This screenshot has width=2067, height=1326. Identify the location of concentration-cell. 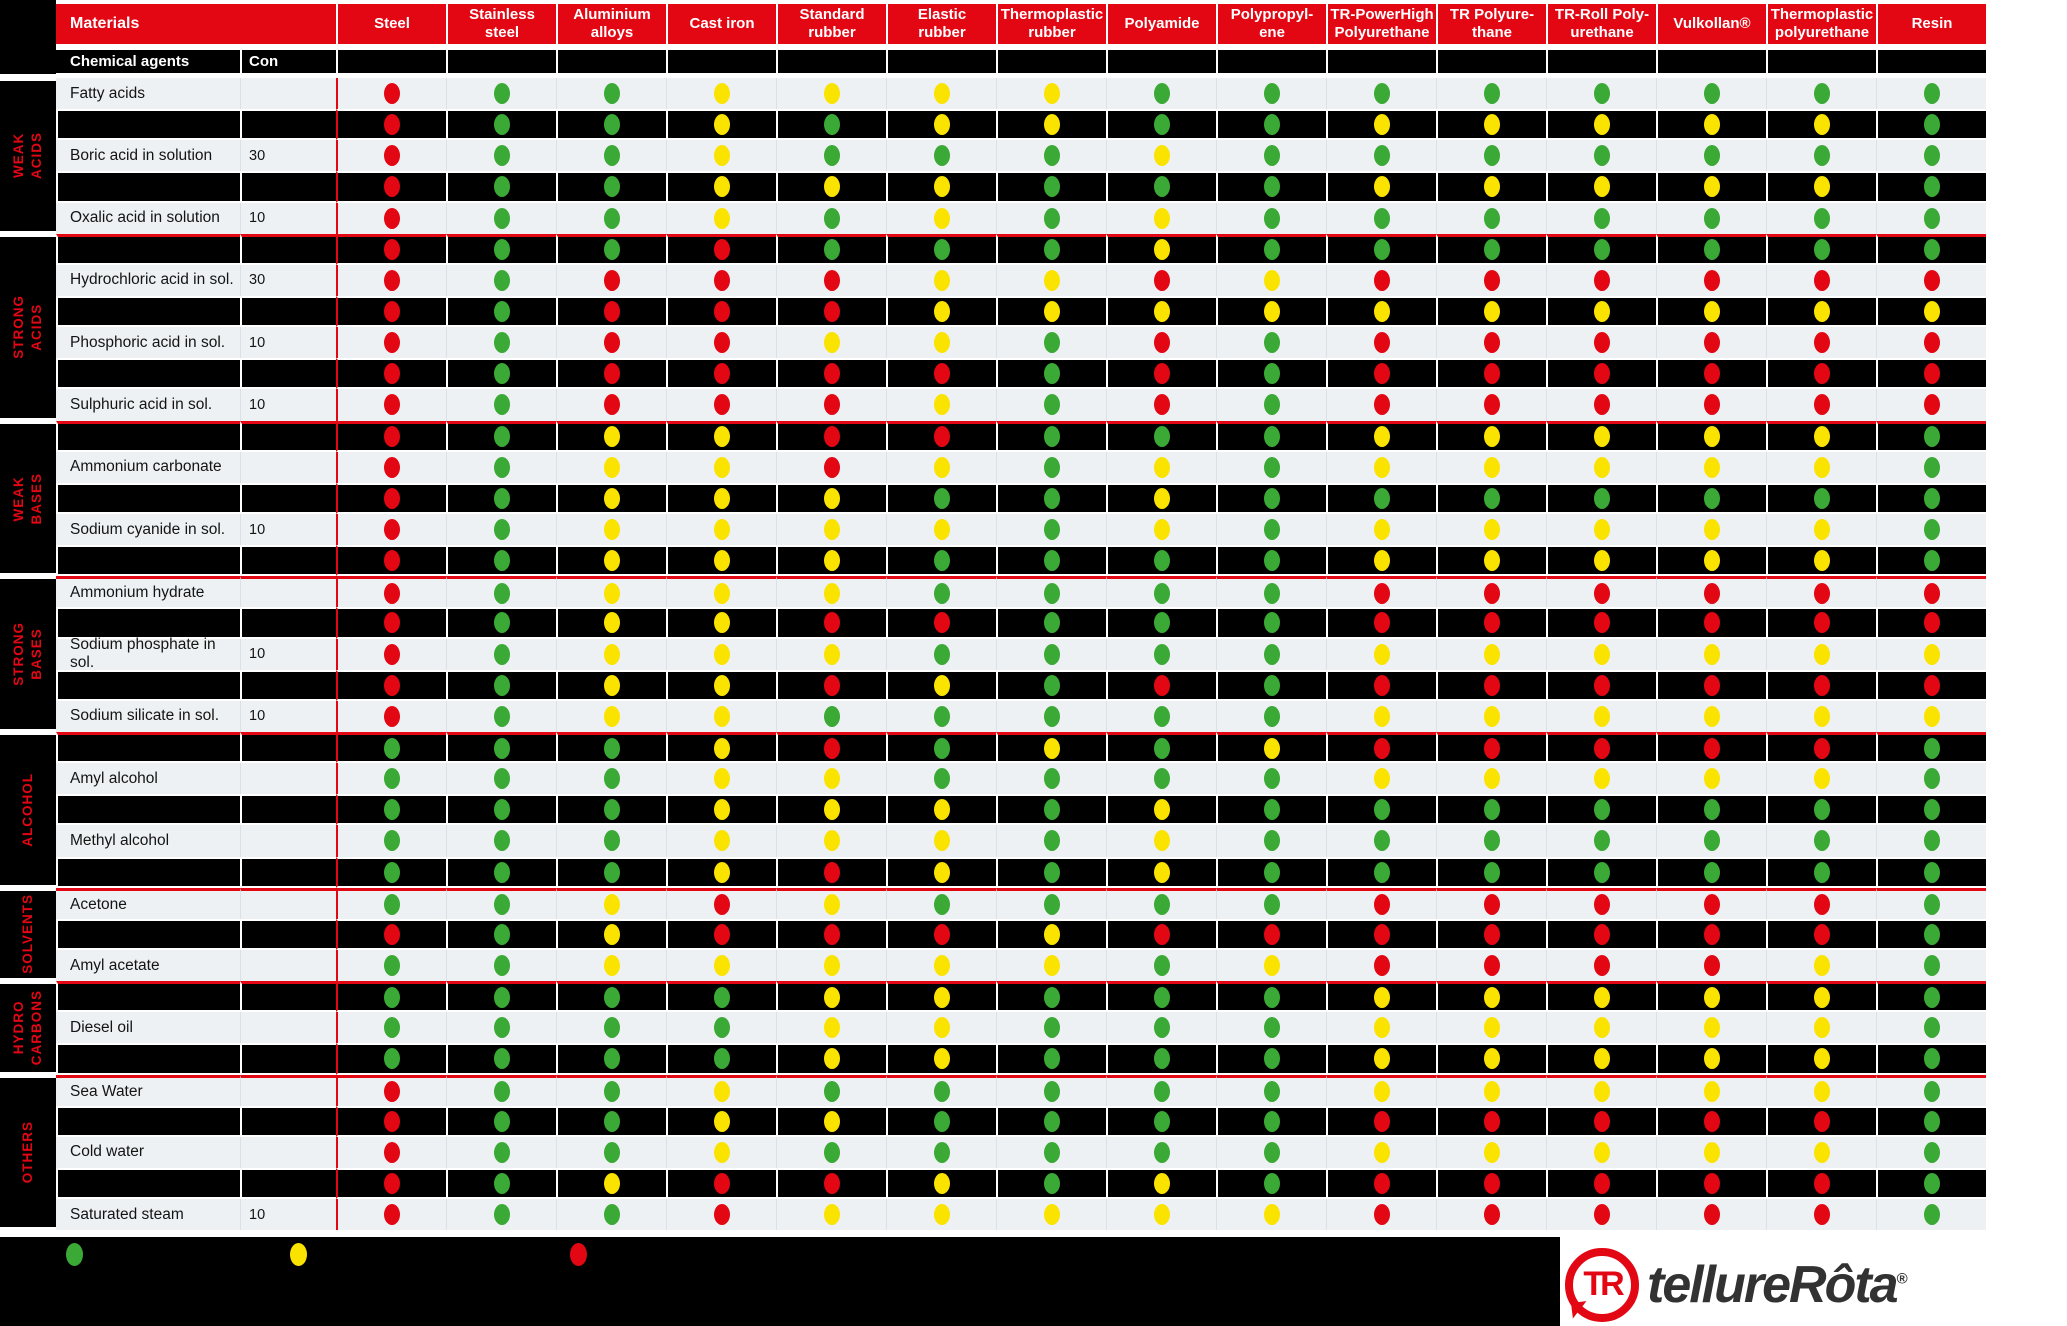
(288, 997).